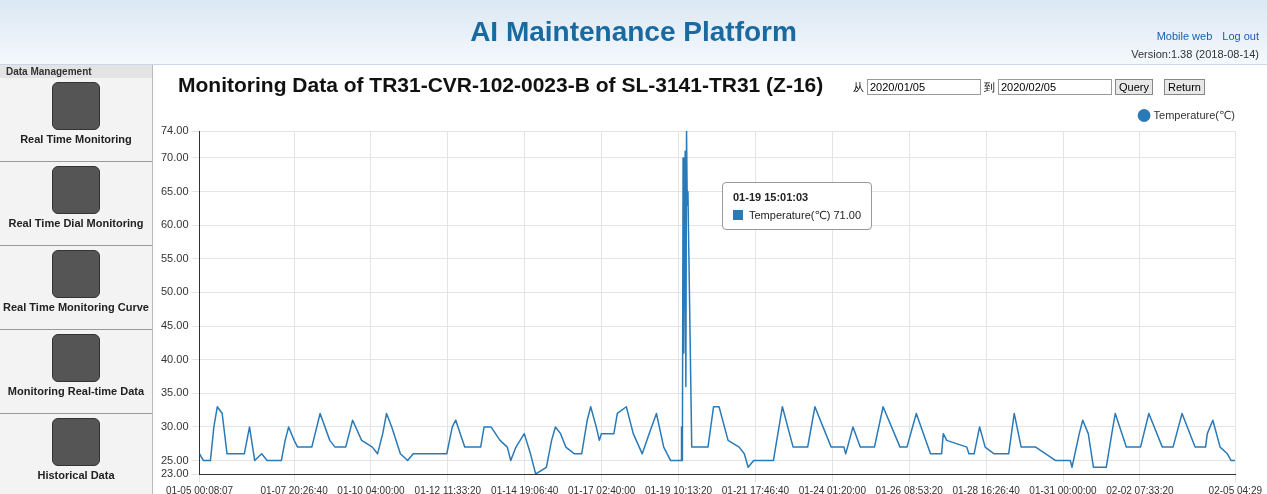  Describe the element at coordinates (797, 206) in the screenshot. I see `annotation: 01-19 15:01:03 Temperature(℃) 71.00` at that location.